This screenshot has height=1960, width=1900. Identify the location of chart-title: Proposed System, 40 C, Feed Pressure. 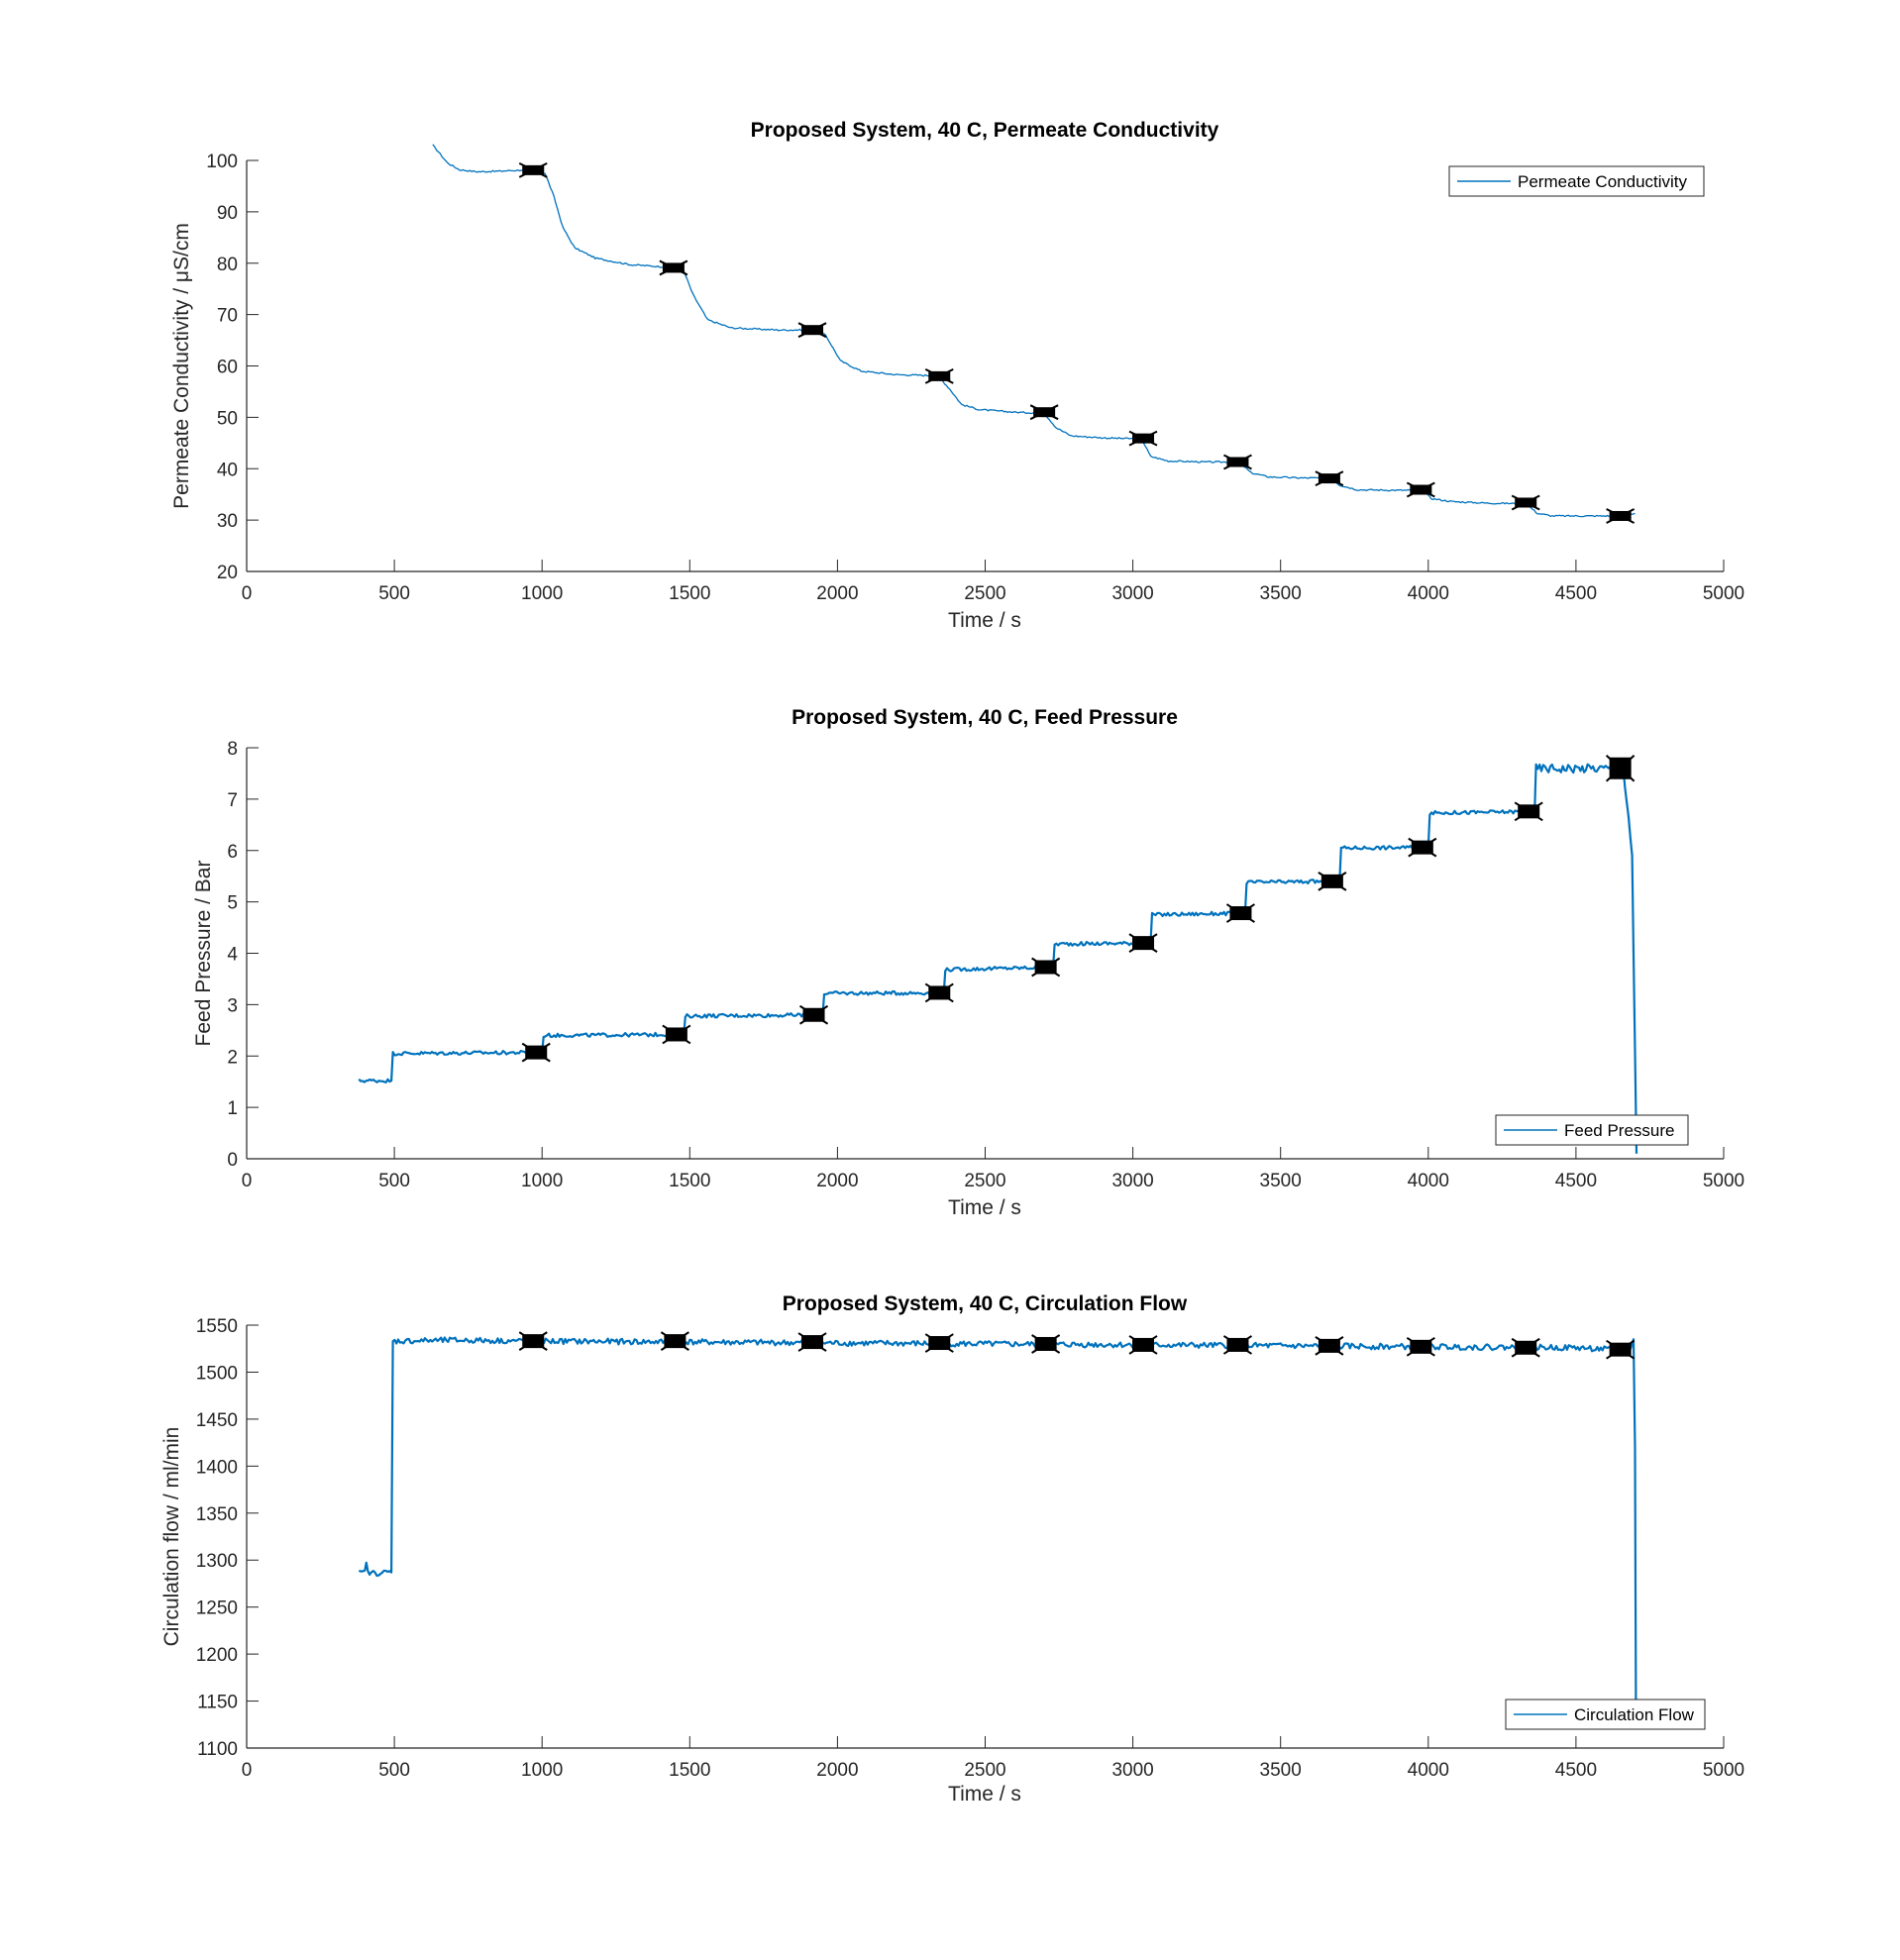
(985, 718).